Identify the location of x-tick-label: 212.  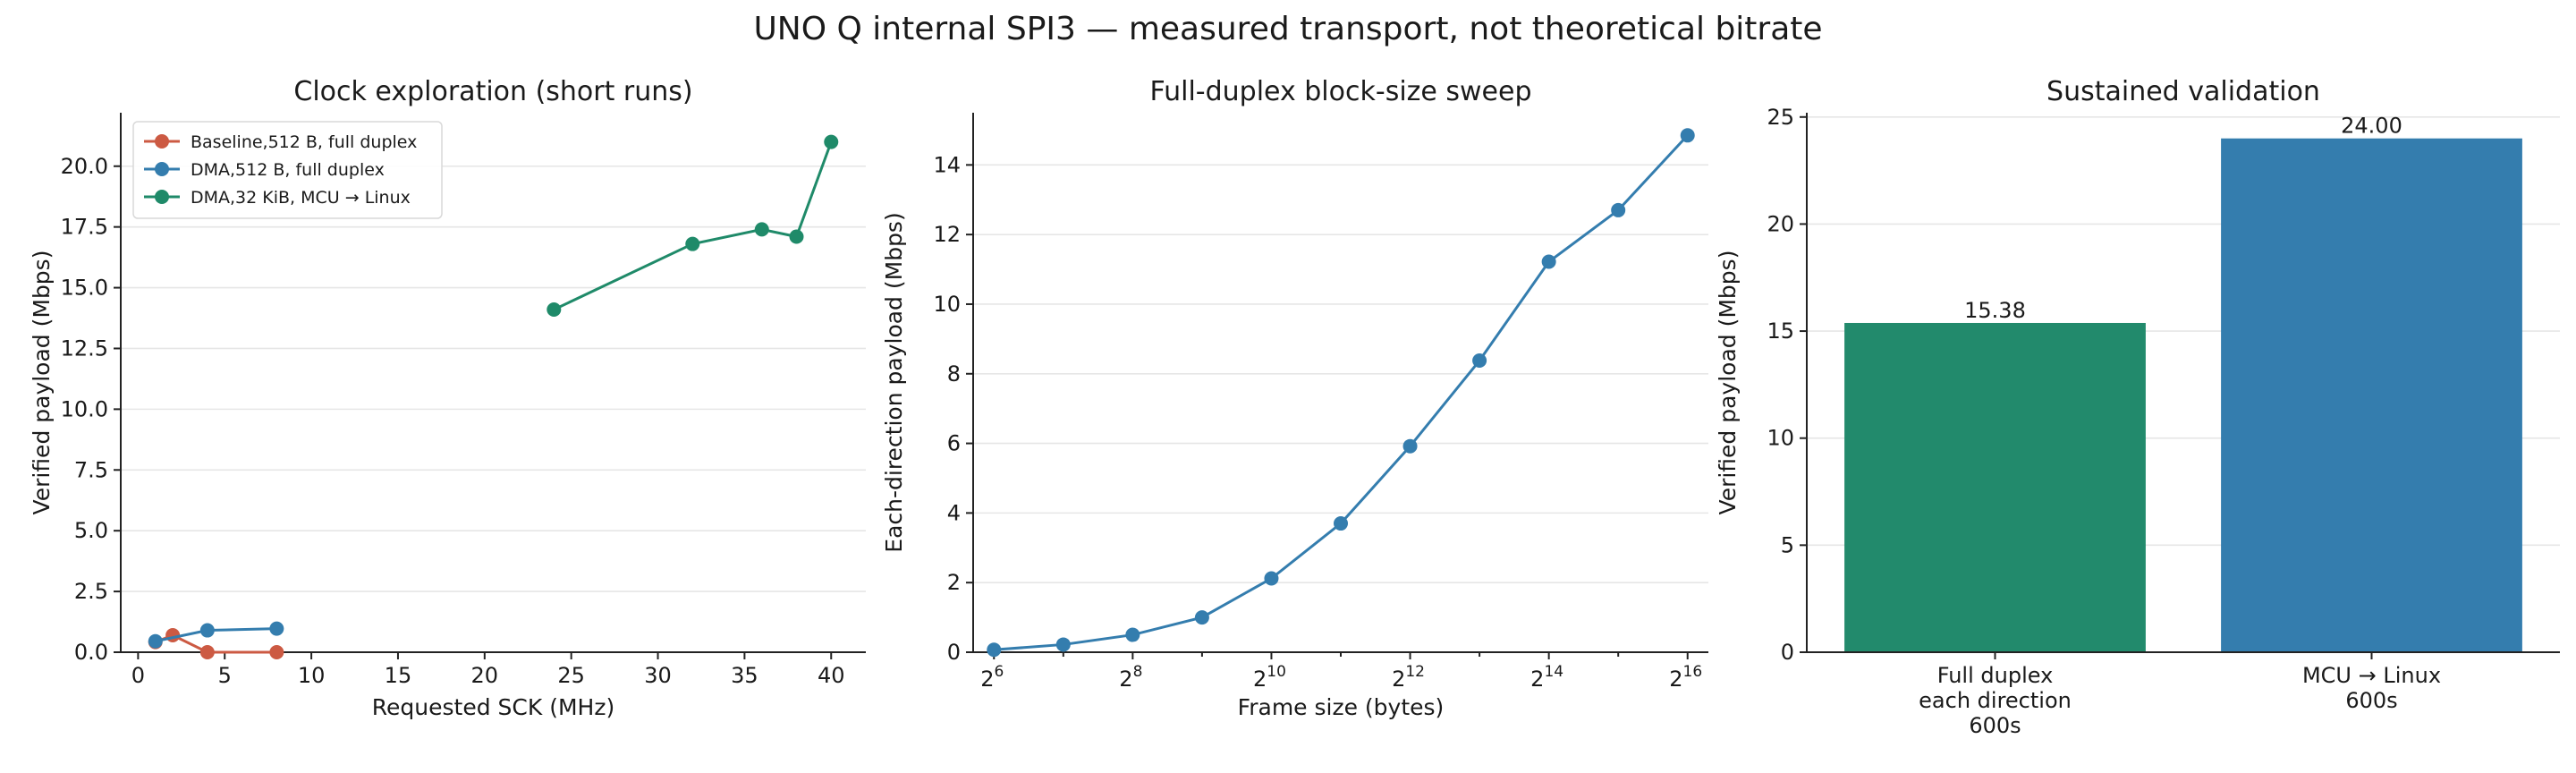
(1408, 677).